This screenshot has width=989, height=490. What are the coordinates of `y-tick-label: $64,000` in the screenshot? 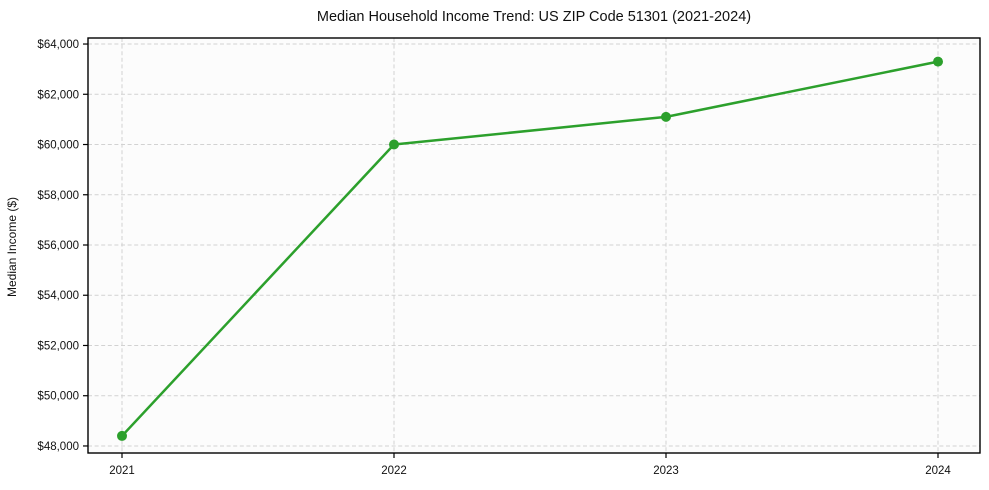 It's located at (58, 45).